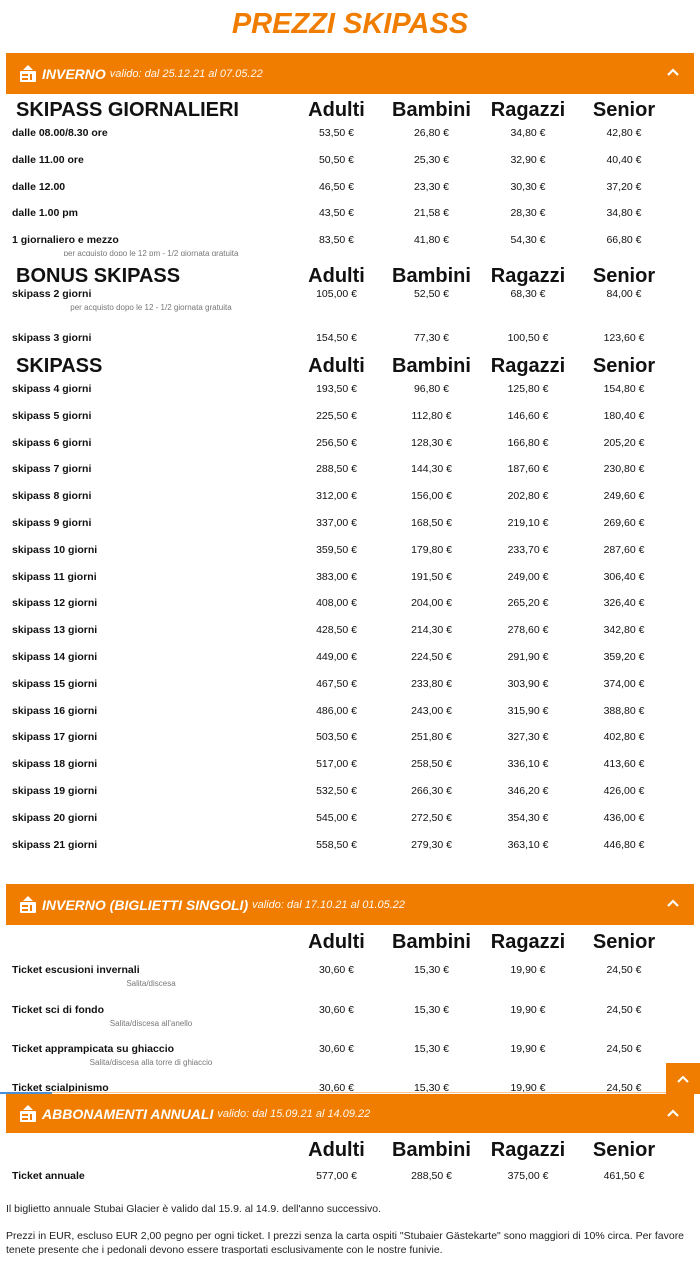 The width and height of the screenshot is (700, 1264). I want to click on row-label-text: skipass 17 giorni, so click(55, 737).